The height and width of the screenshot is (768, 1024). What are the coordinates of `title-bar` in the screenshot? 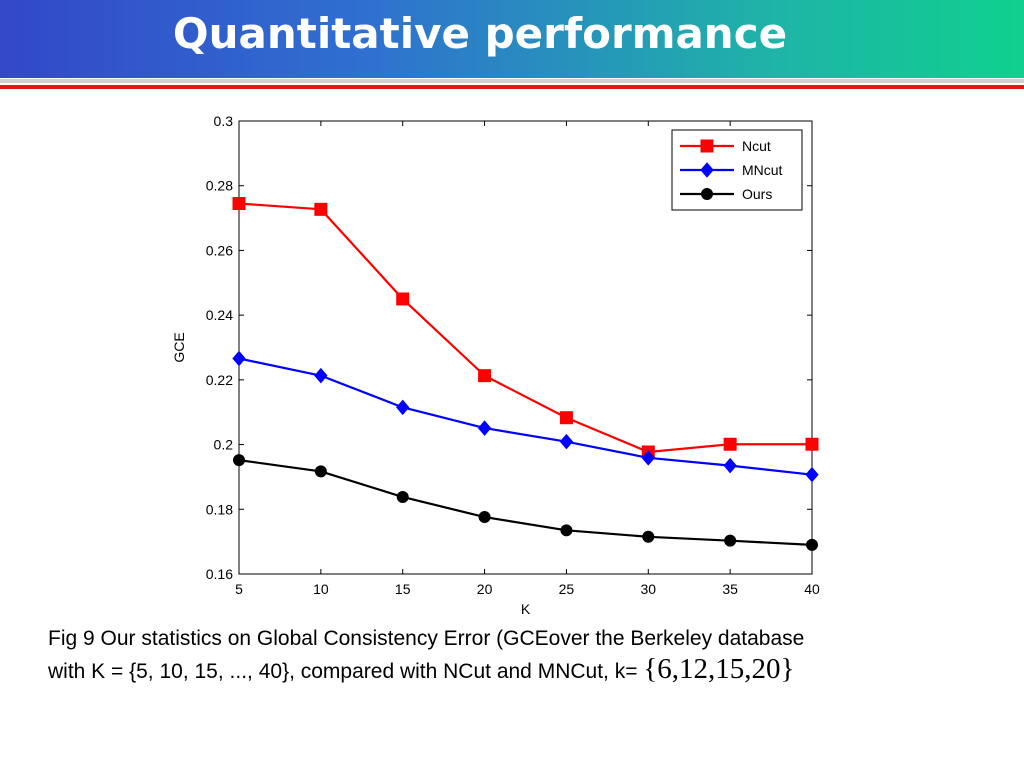 It's located at (512, 39).